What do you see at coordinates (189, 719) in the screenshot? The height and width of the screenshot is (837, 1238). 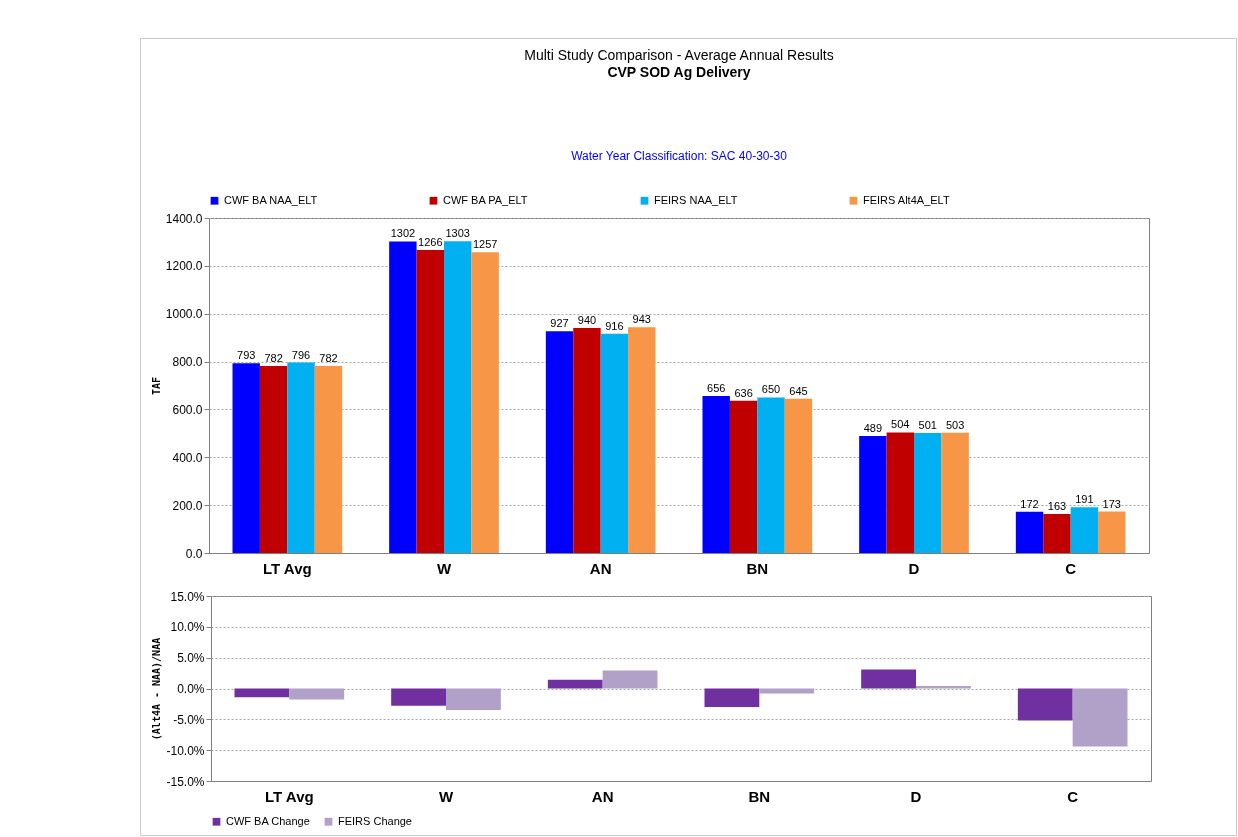 I see `y-tick-label: -5.0%` at bounding box center [189, 719].